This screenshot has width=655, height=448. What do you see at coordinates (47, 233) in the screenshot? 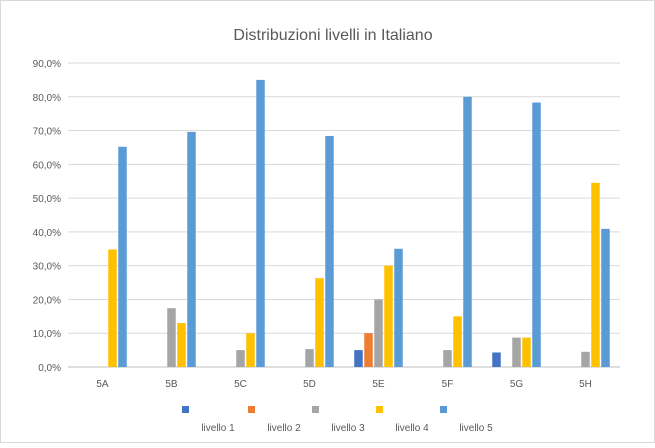
I see `y-tick-label: 40,0%` at bounding box center [47, 233].